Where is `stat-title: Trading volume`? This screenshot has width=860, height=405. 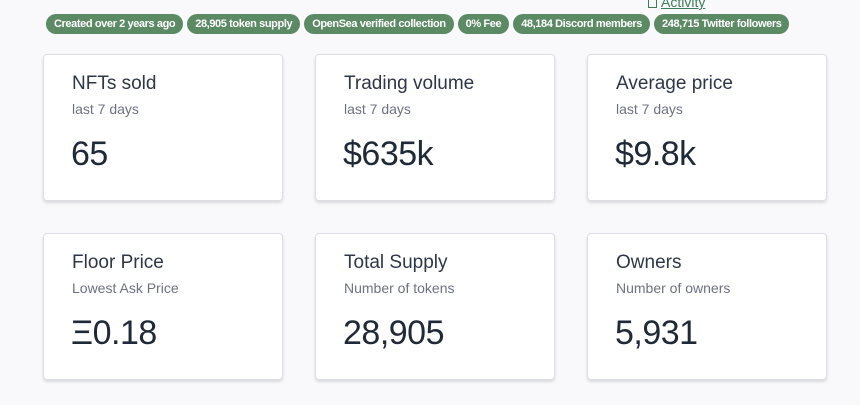 stat-title: Trading volume is located at coordinates (409, 83).